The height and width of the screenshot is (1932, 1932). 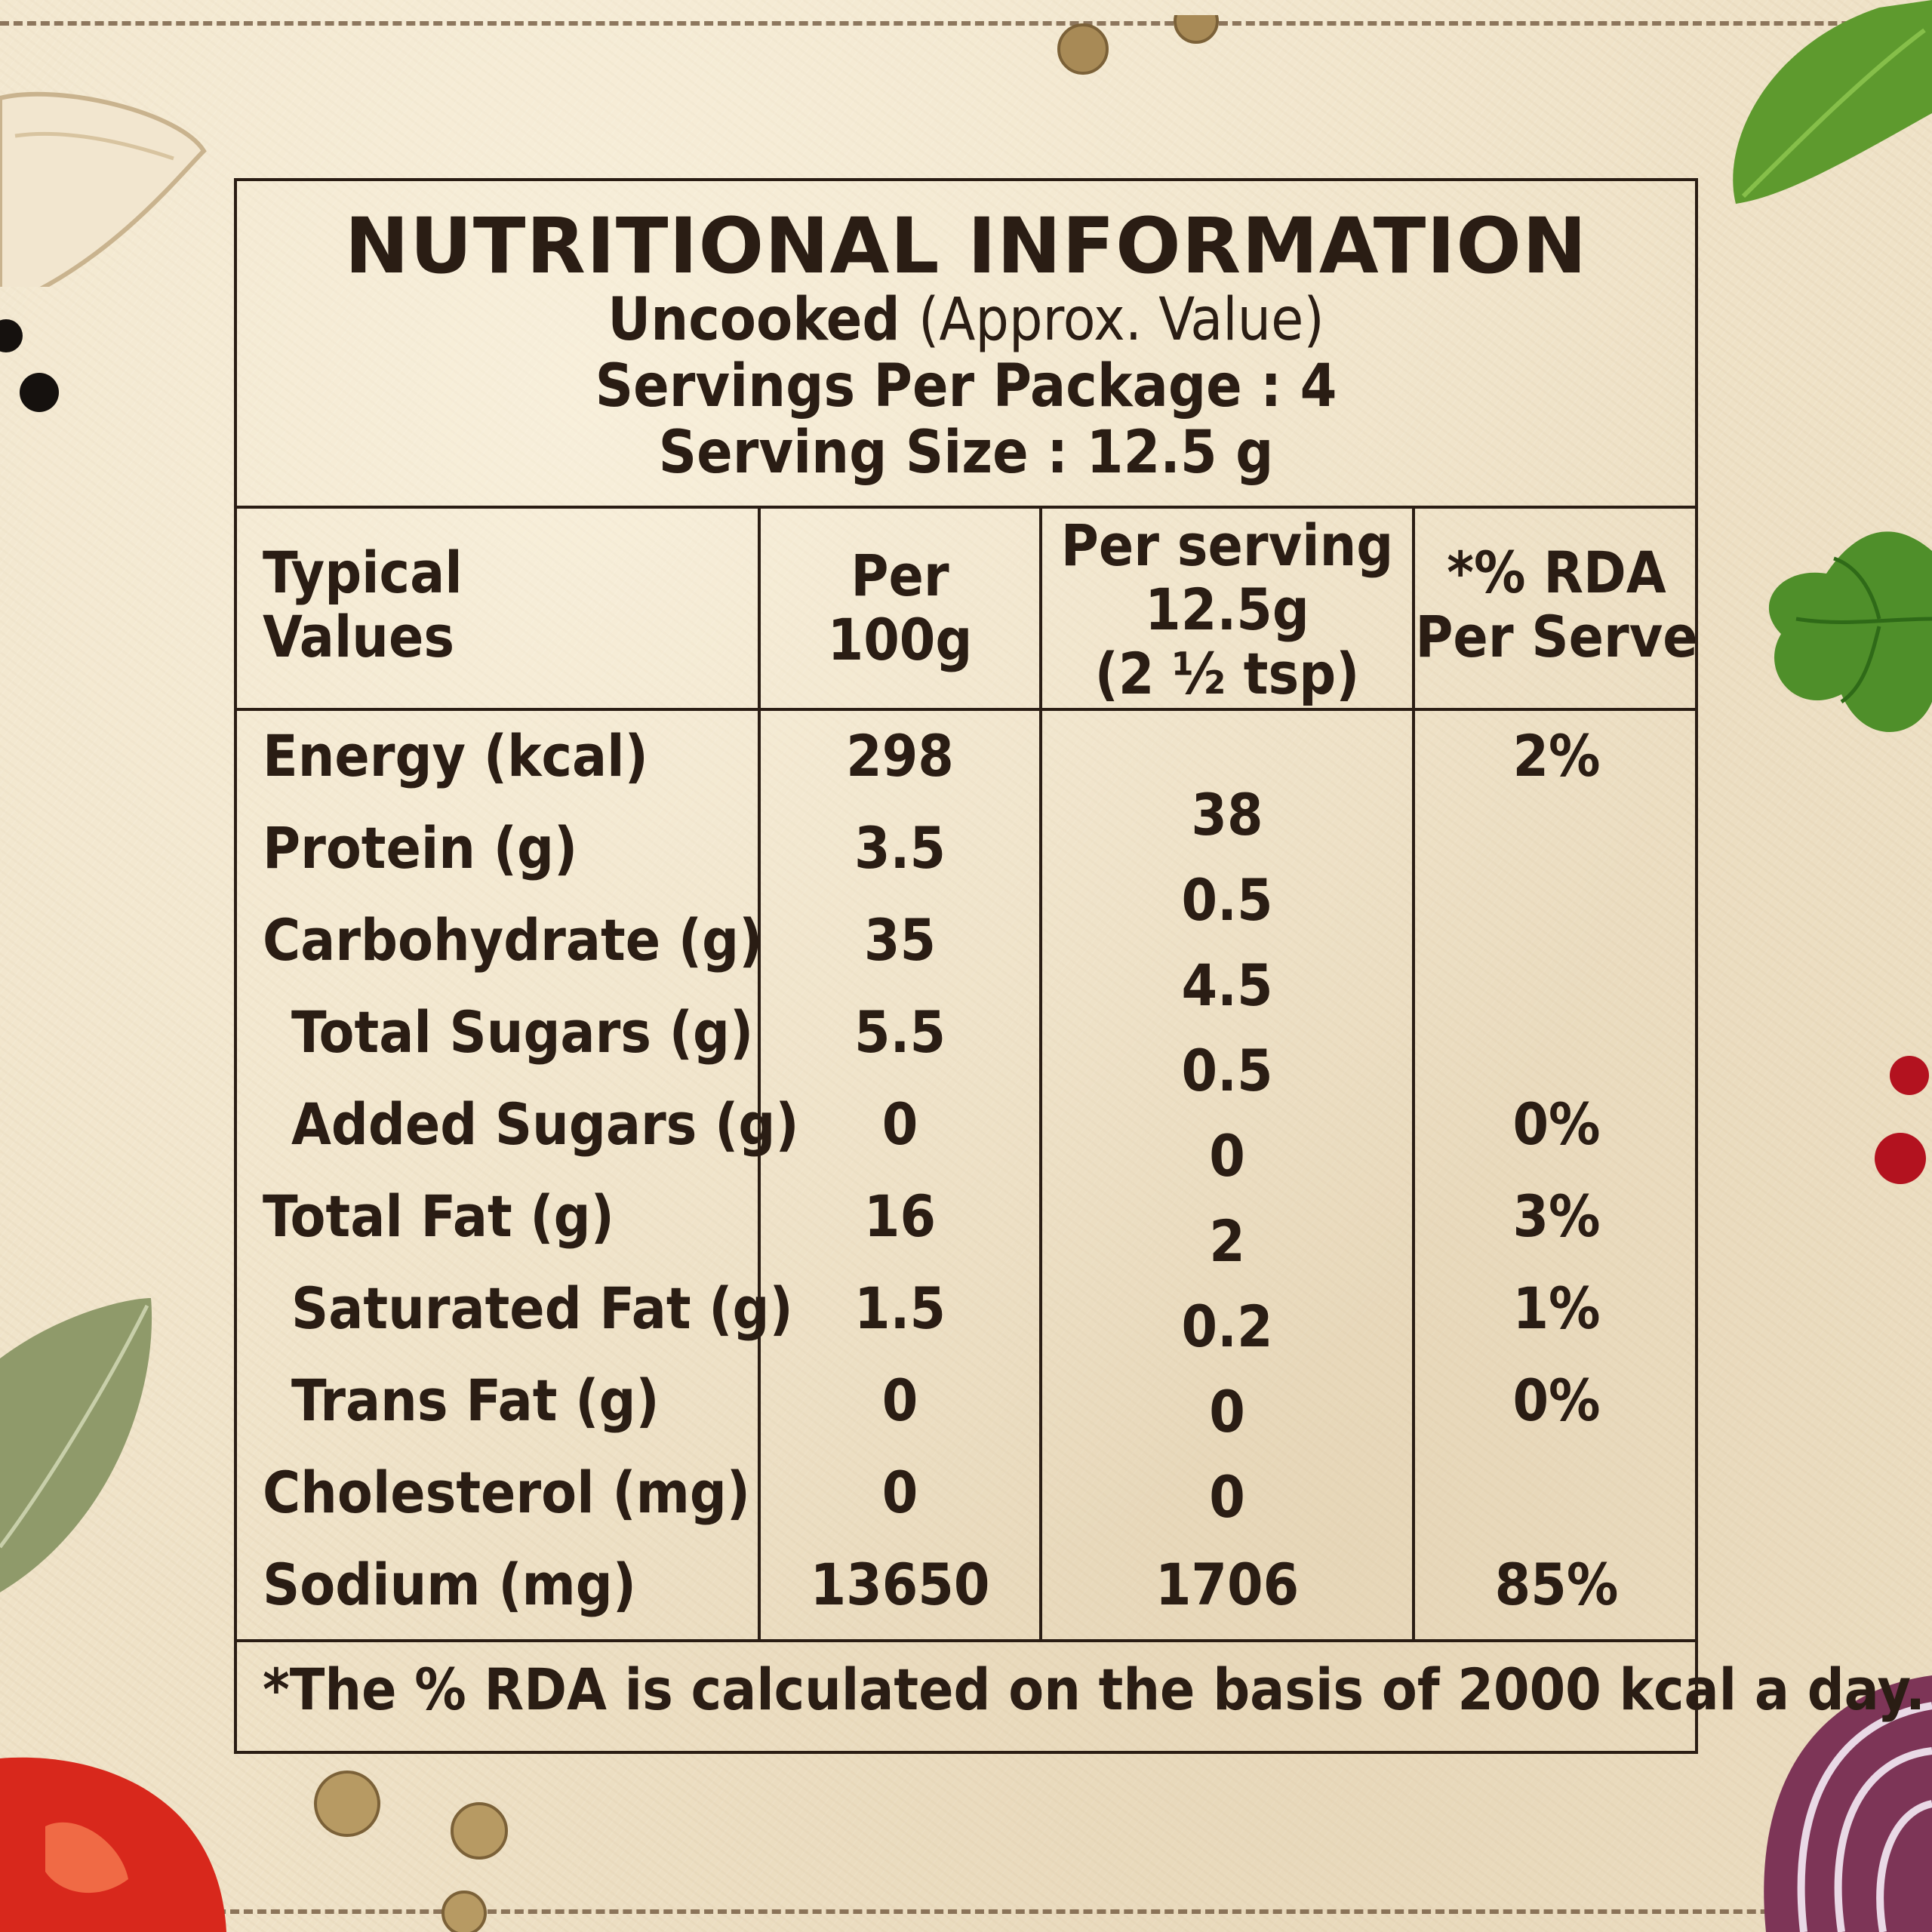 I want to click on red-onion-icon, so click(x=1848, y=1803).